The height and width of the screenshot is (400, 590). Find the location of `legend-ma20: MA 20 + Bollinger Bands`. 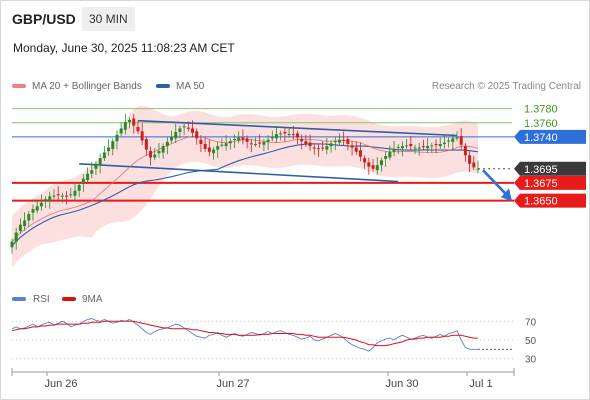

legend-ma20: MA 20 + Bollinger Bands is located at coordinates (77, 86).